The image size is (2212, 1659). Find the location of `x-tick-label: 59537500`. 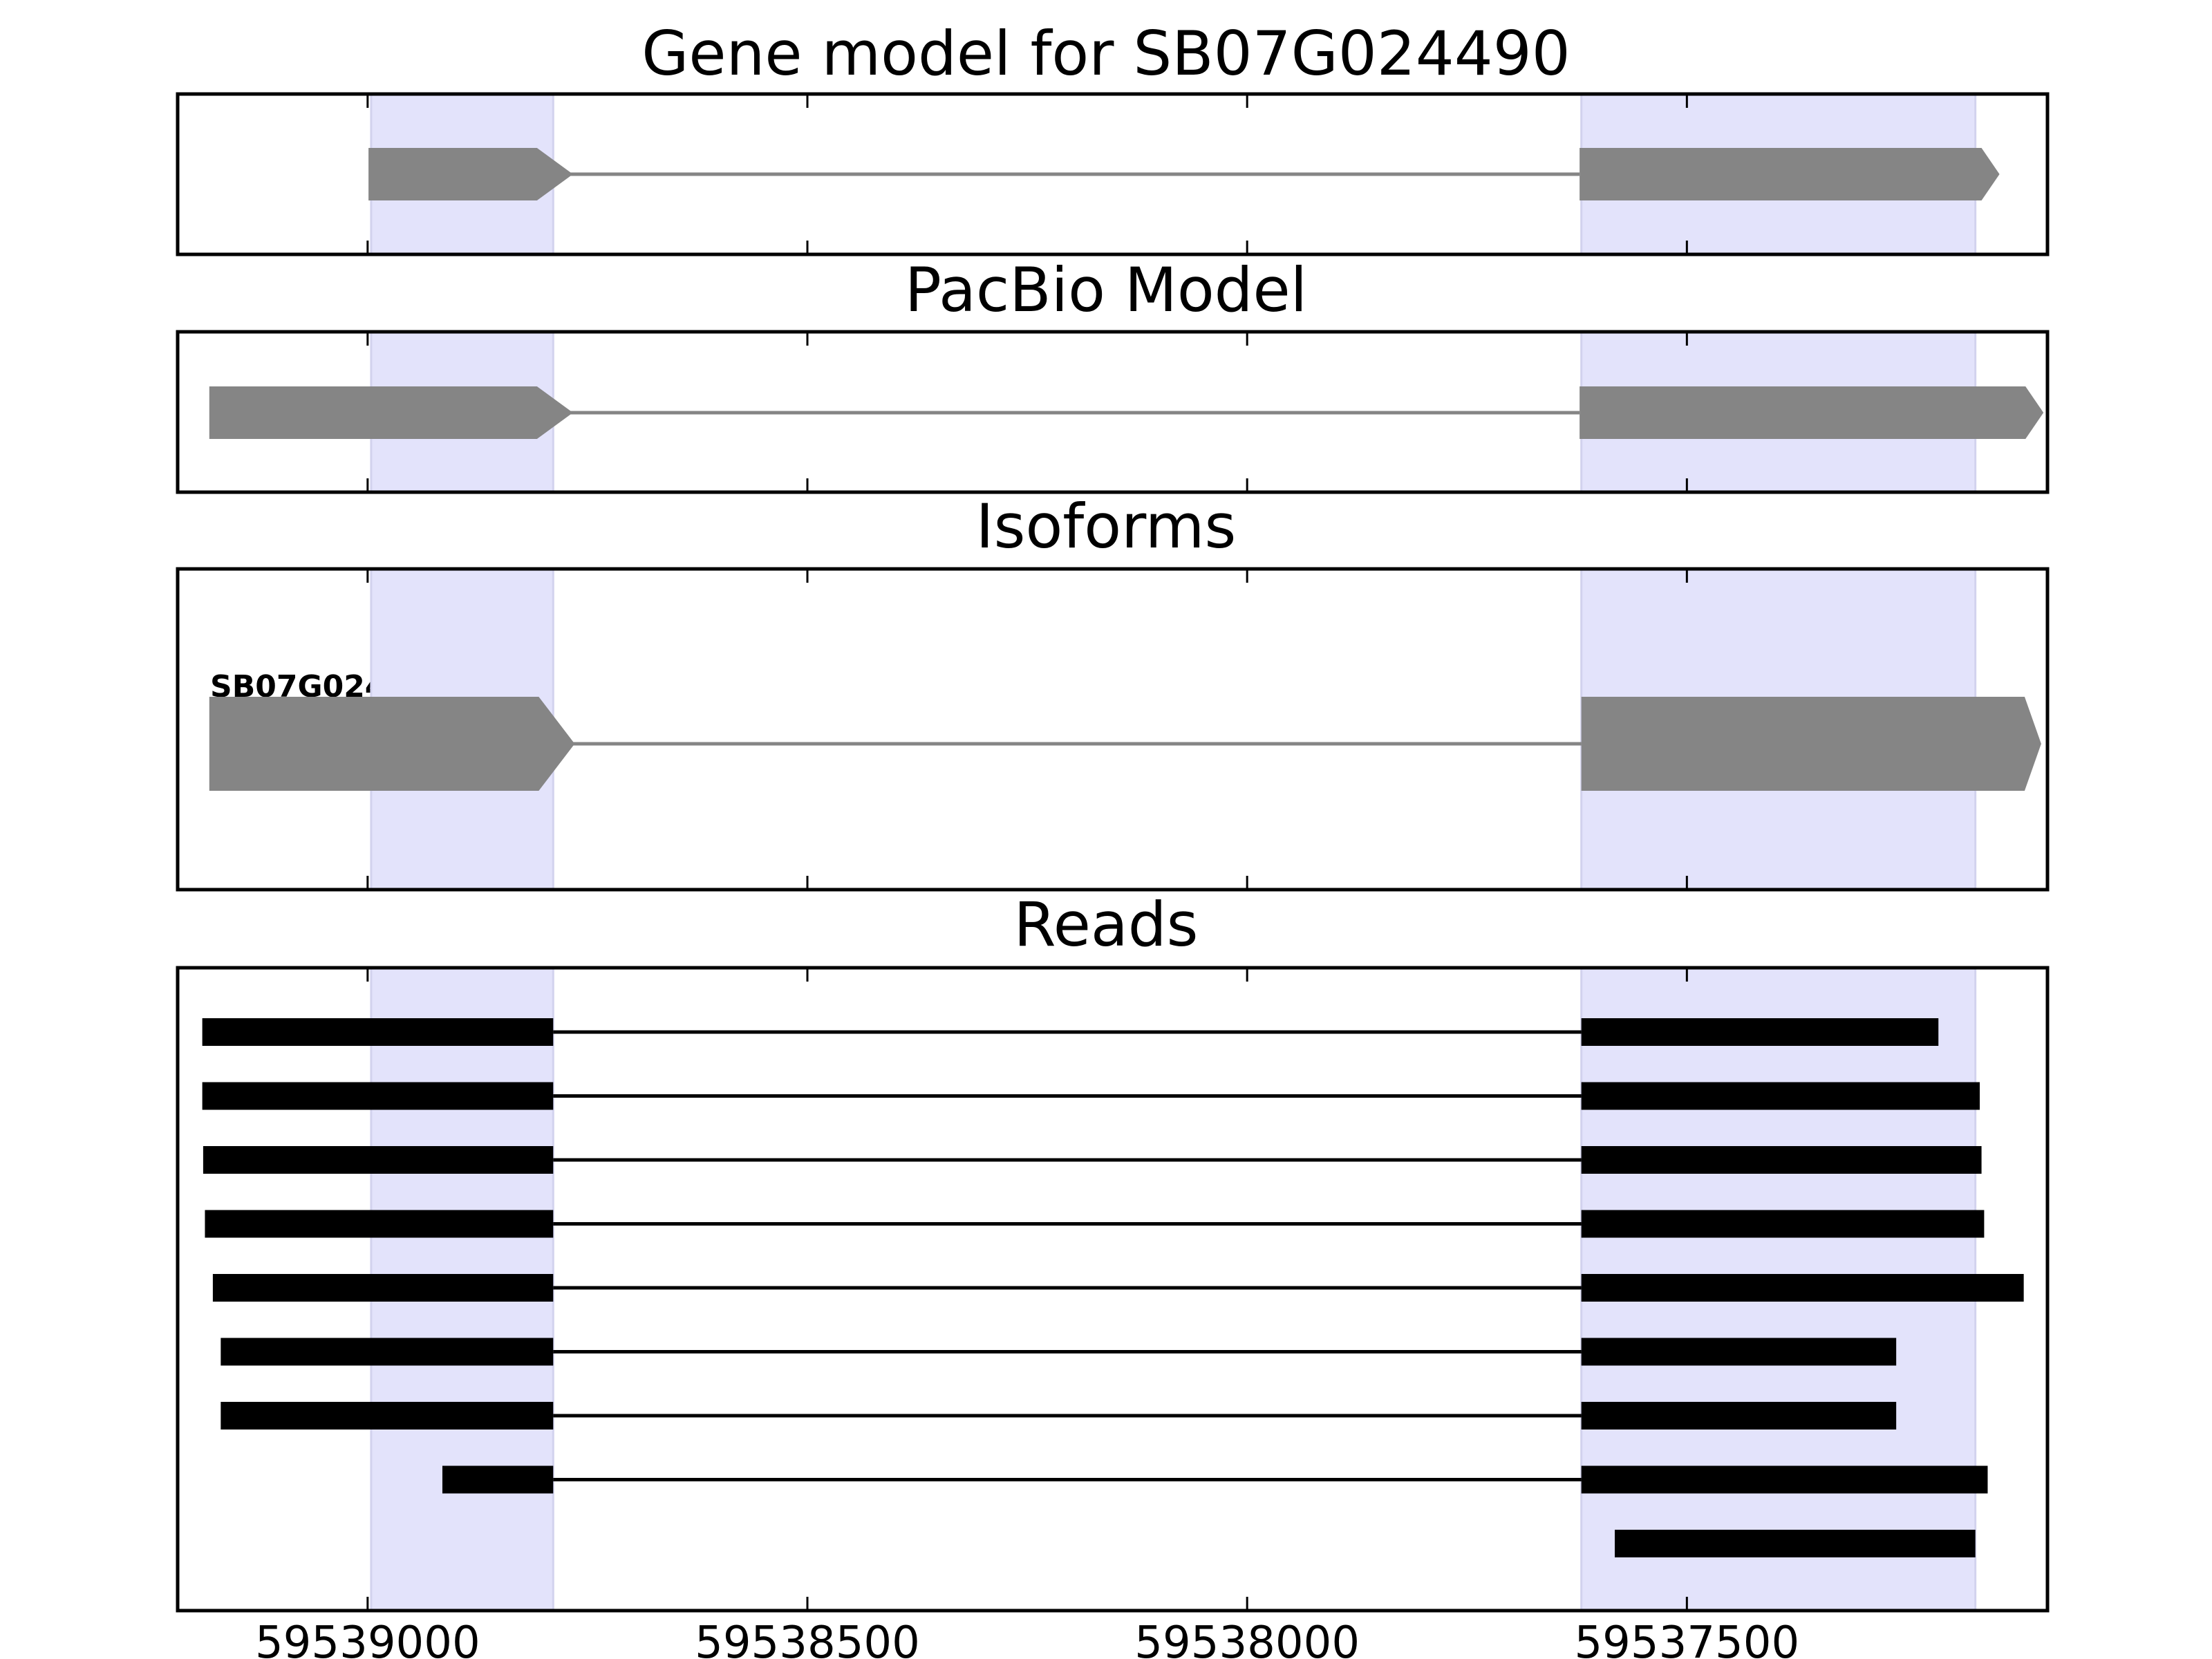

x-tick-label: 59537500 is located at coordinates (1686, 1638).